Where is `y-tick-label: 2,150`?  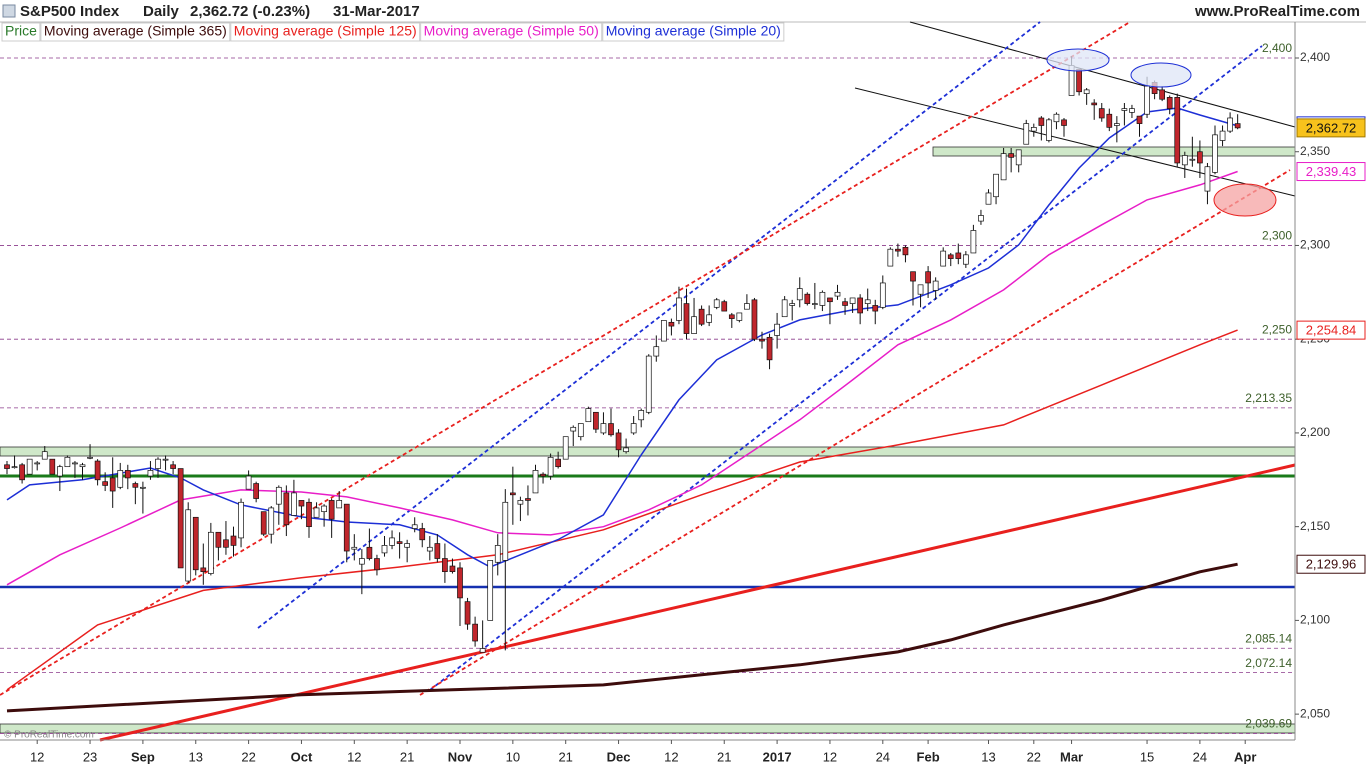
y-tick-label: 2,150 is located at coordinates (1315, 526).